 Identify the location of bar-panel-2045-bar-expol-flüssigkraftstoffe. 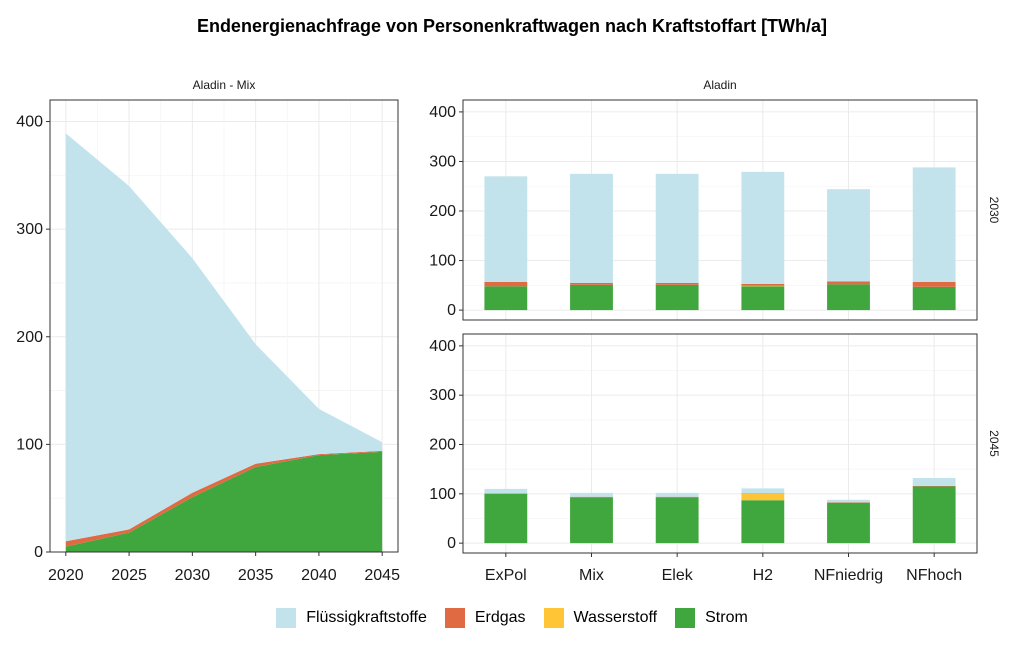
(506, 491).